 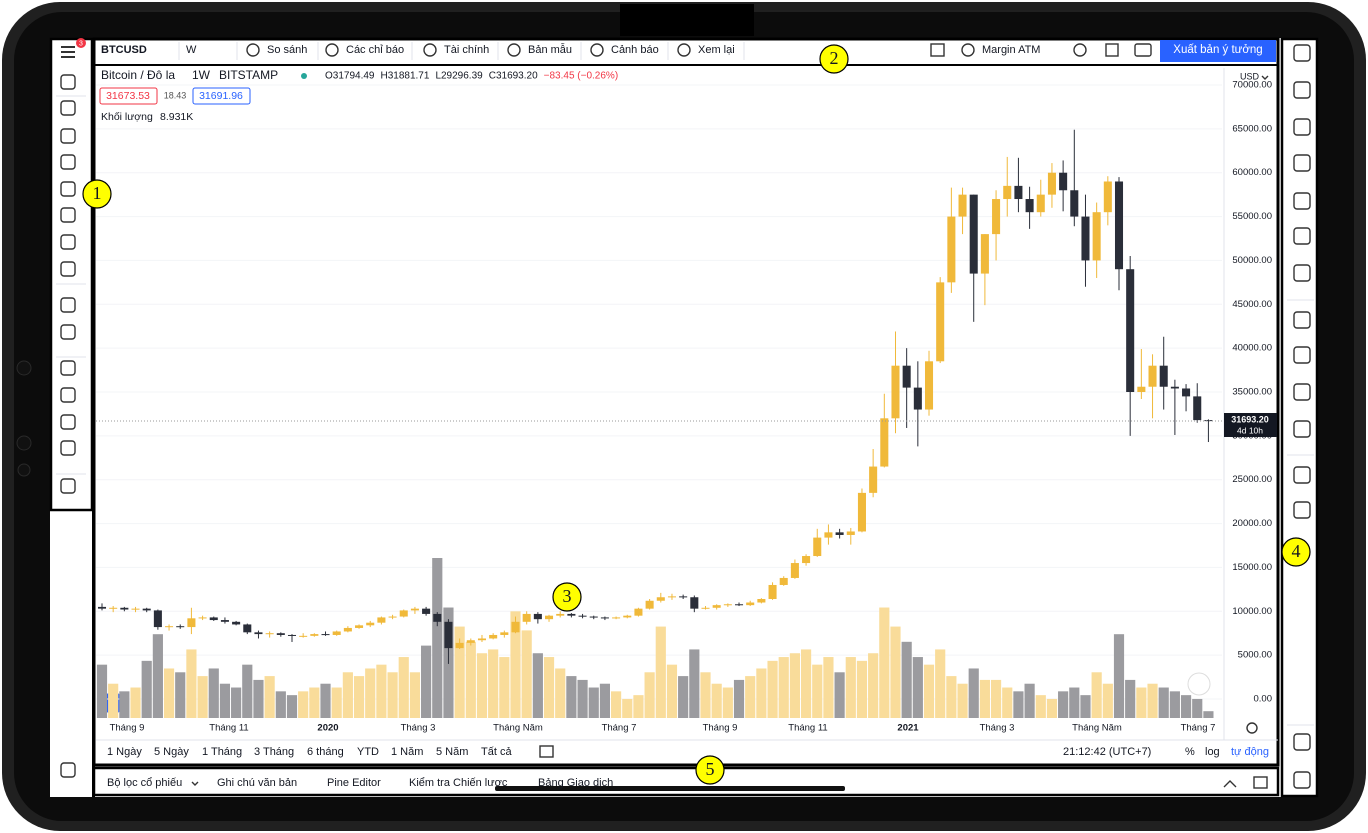 What do you see at coordinates (1250, 752) in the screenshot?
I see `scale-option: tự động` at bounding box center [1250, 752].